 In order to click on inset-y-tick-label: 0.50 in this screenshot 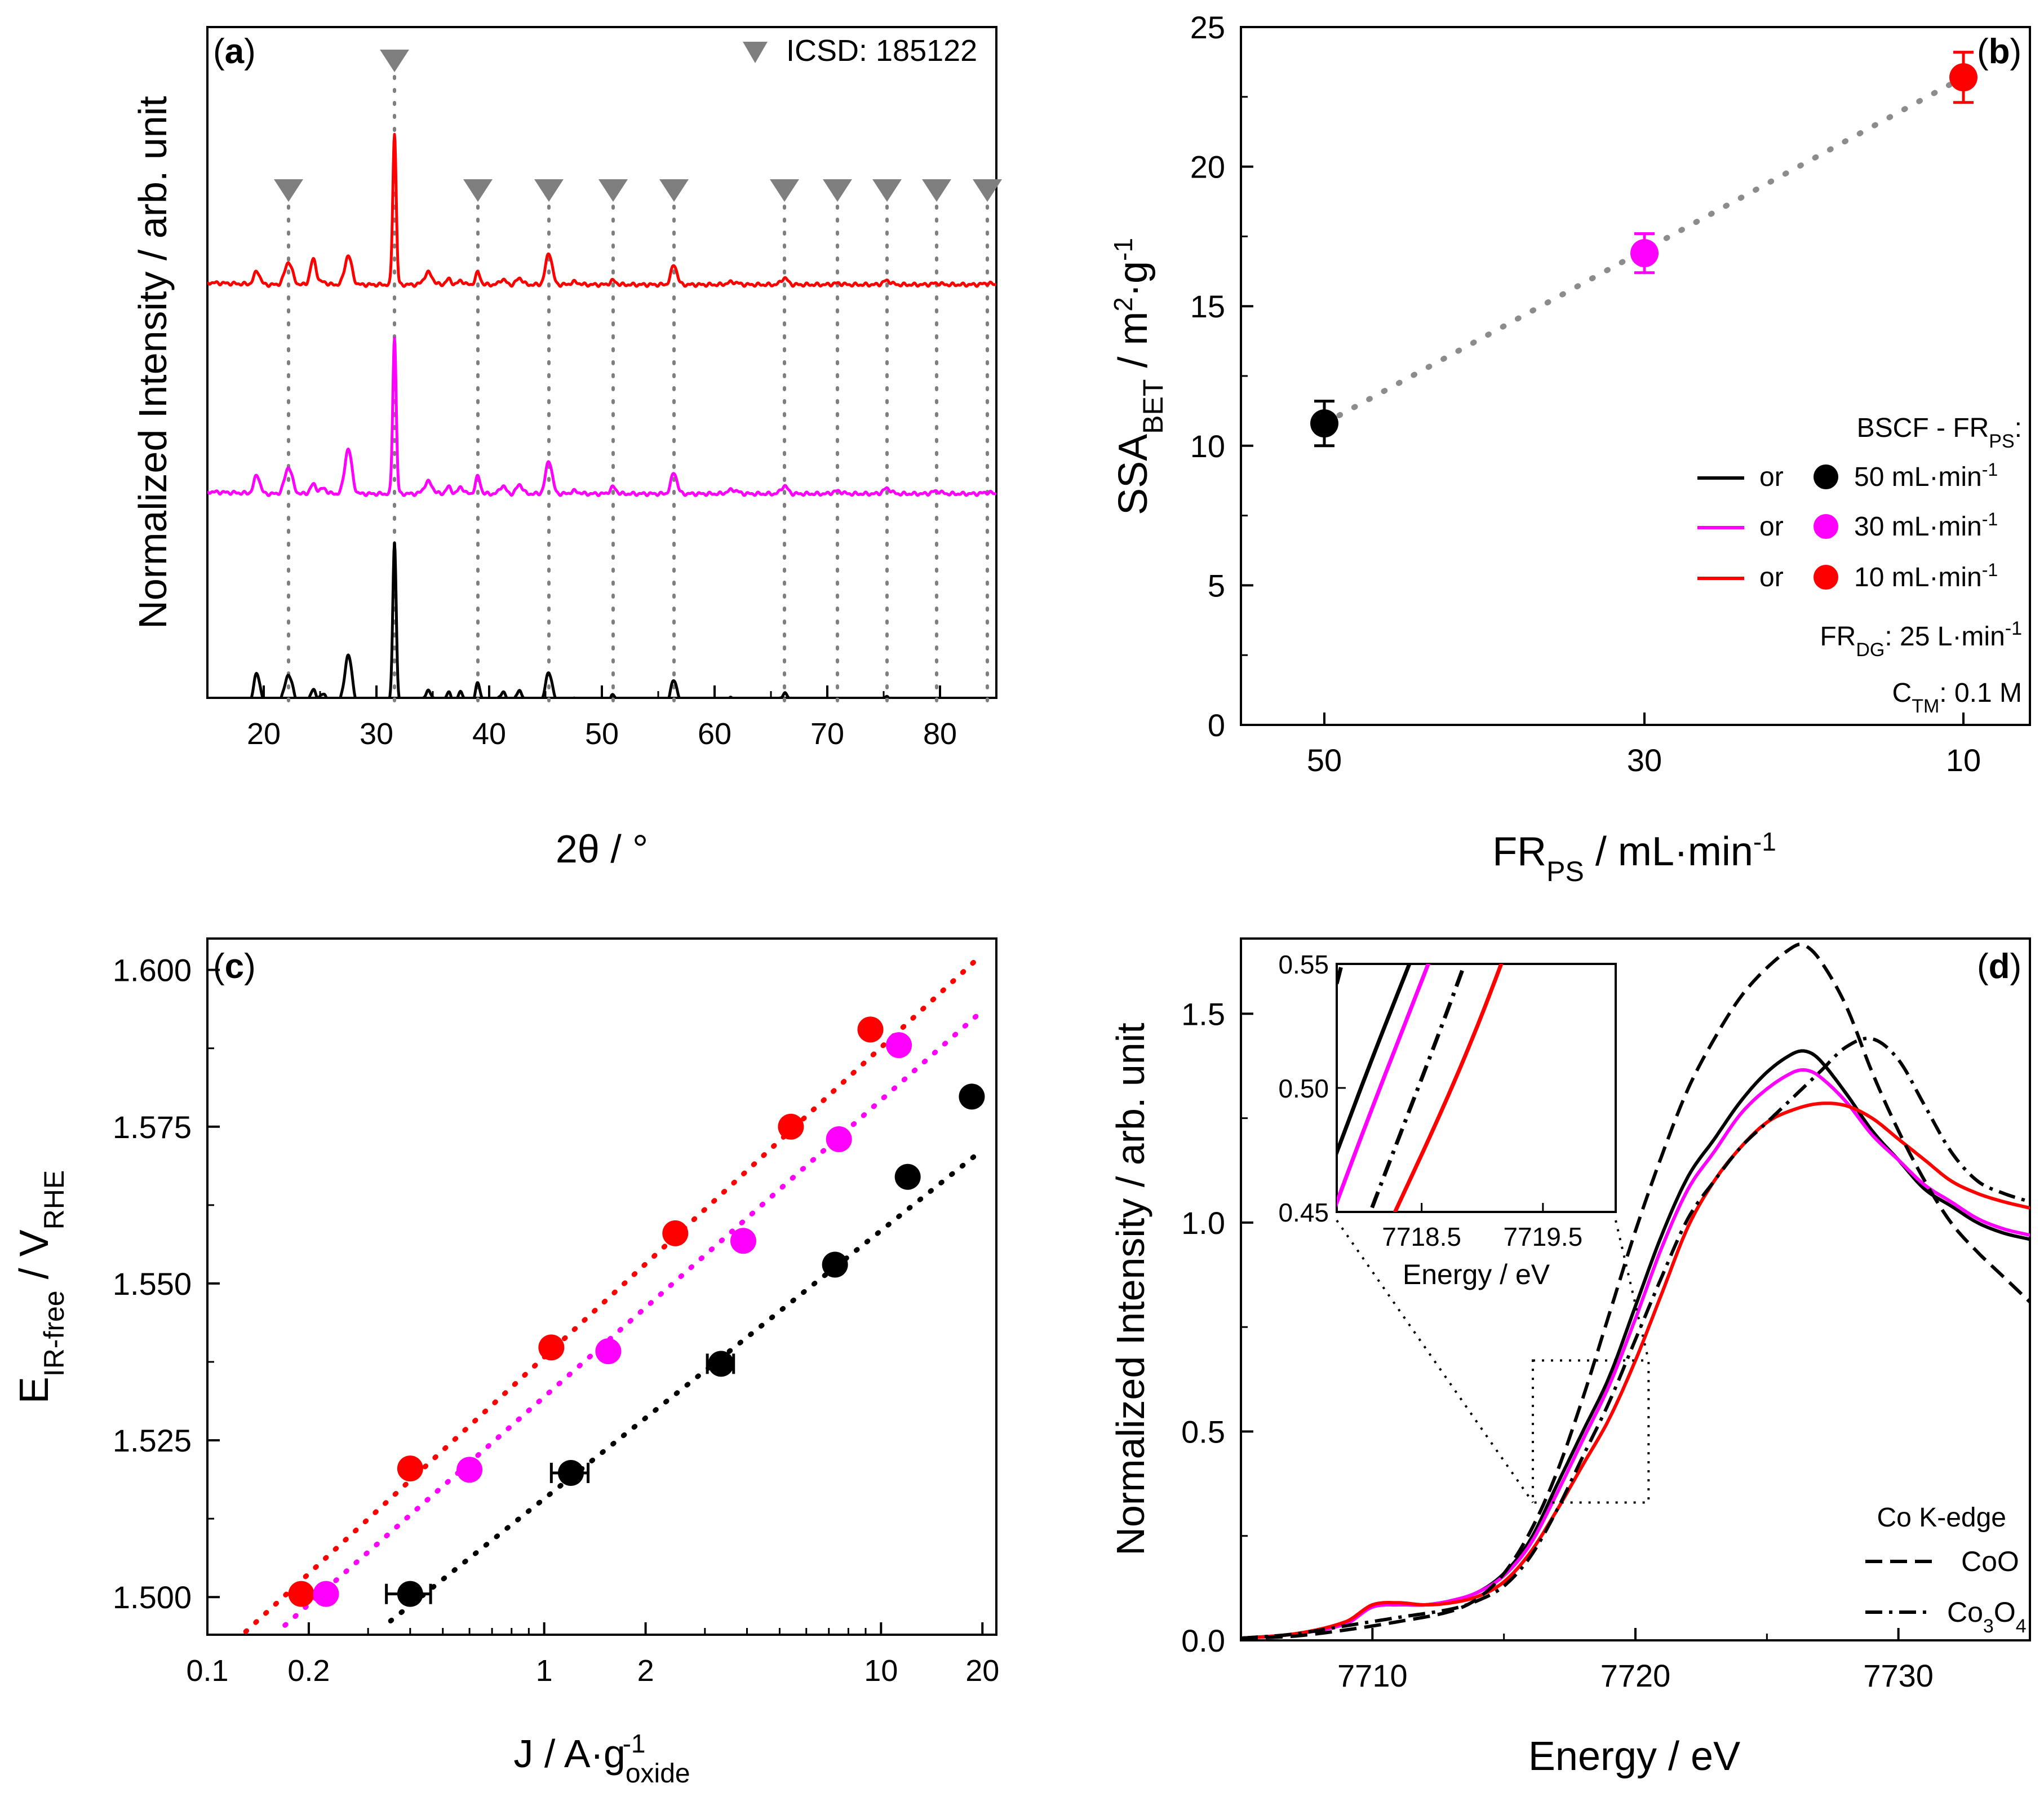, I will do `click(1303, 1088)`.